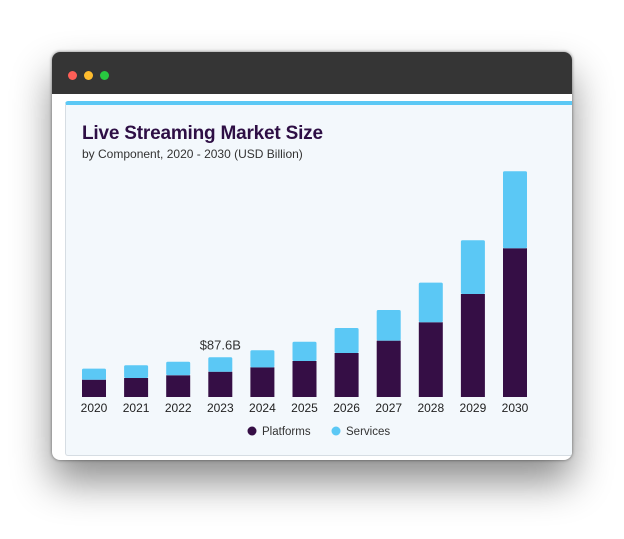 The image size is (624, 539). What do you see at coordinates (473, 408) in the screenshot?
I see `x-tick-label: 2029` at bounding box center [473, 408].